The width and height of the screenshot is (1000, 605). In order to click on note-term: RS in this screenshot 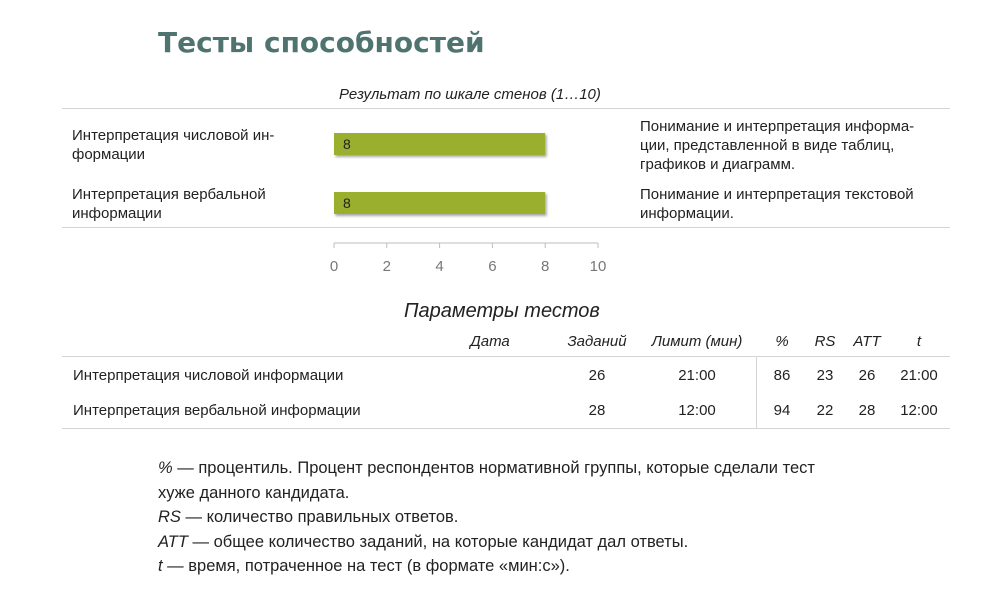, I will do `click(169, 517)`.